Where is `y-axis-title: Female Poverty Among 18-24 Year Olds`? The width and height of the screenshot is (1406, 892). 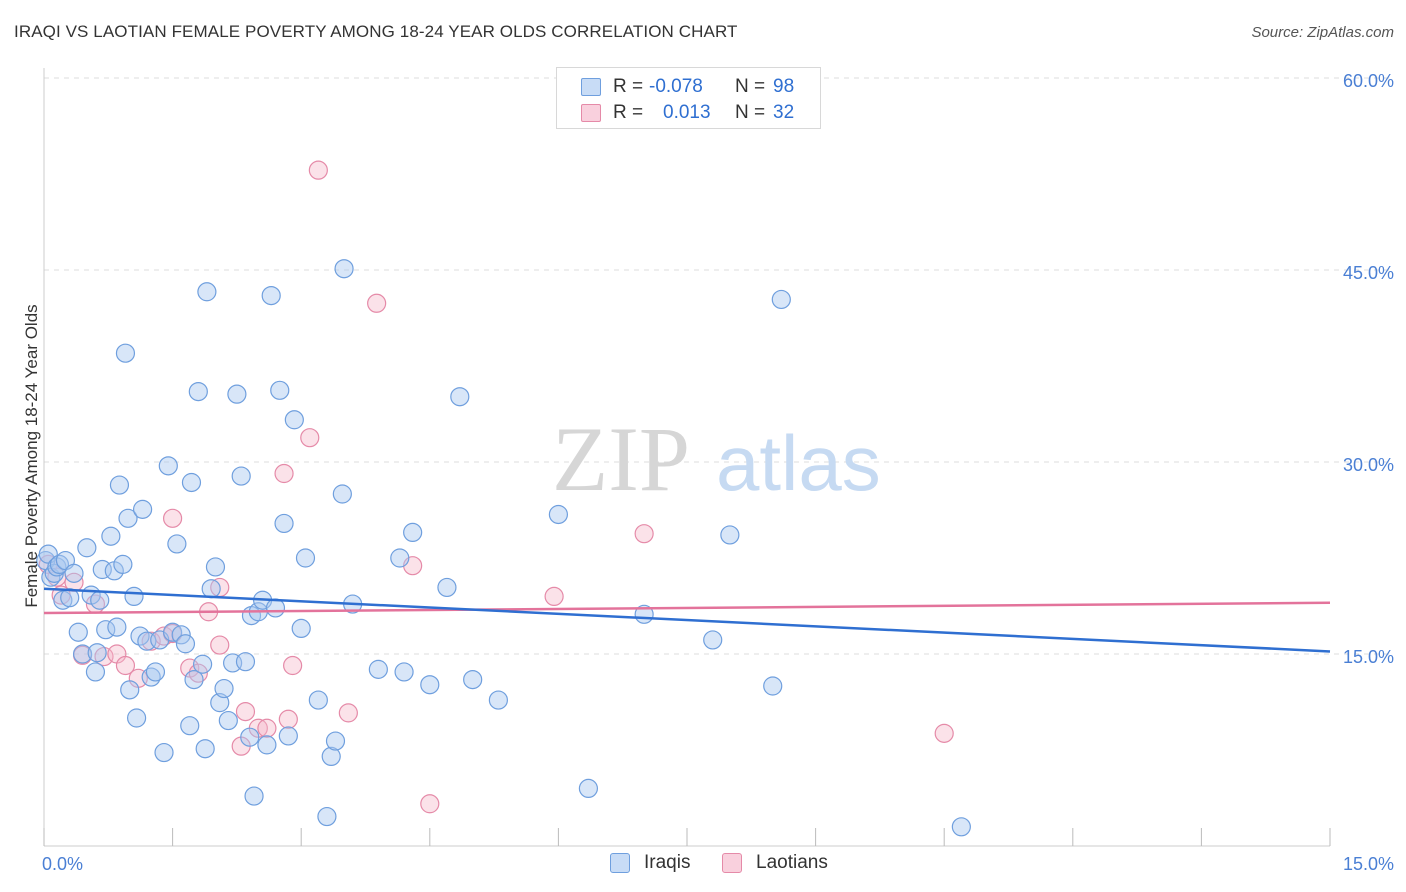 y-axis-title: Female Poverty Among 18-24 Year Olds is located at coordinates (31, 455).